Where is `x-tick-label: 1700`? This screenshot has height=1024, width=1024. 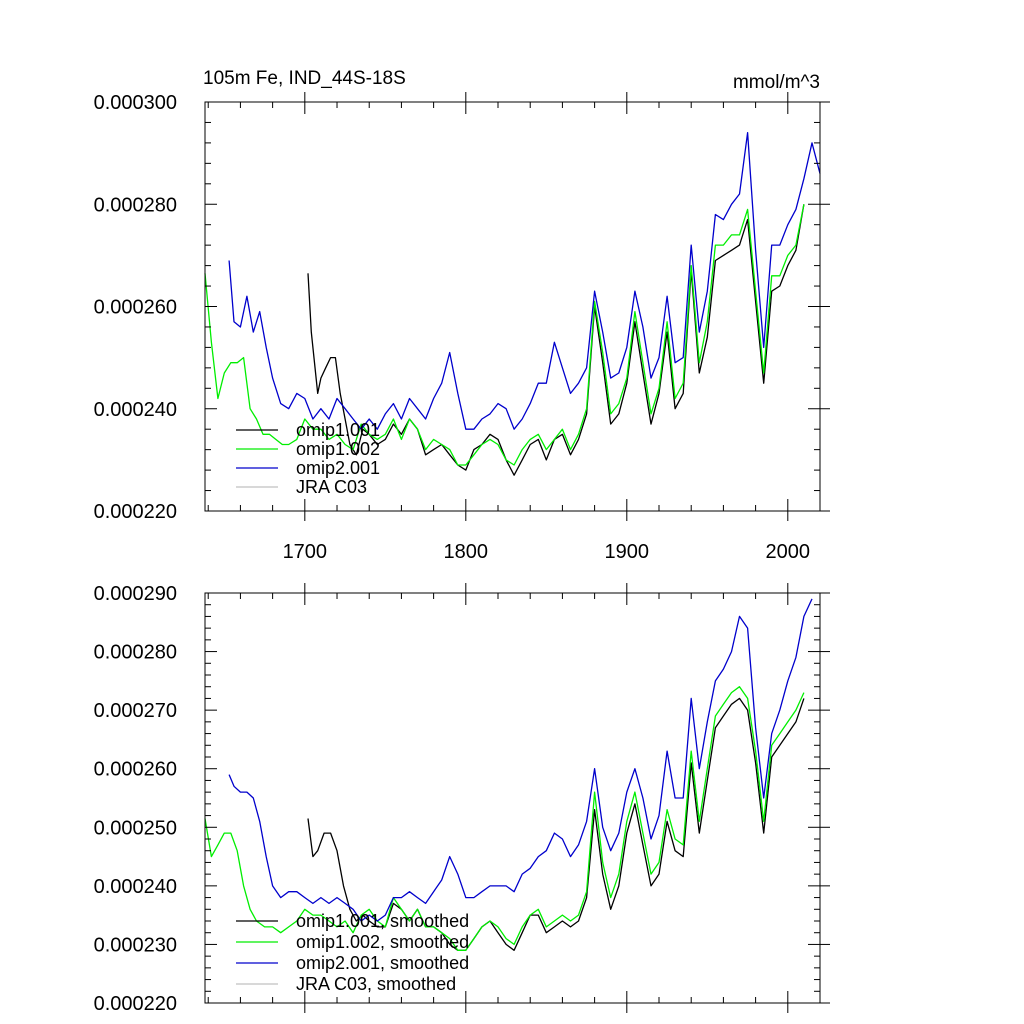 x-tick-label: 1700 is located at coordinates (305, 552).